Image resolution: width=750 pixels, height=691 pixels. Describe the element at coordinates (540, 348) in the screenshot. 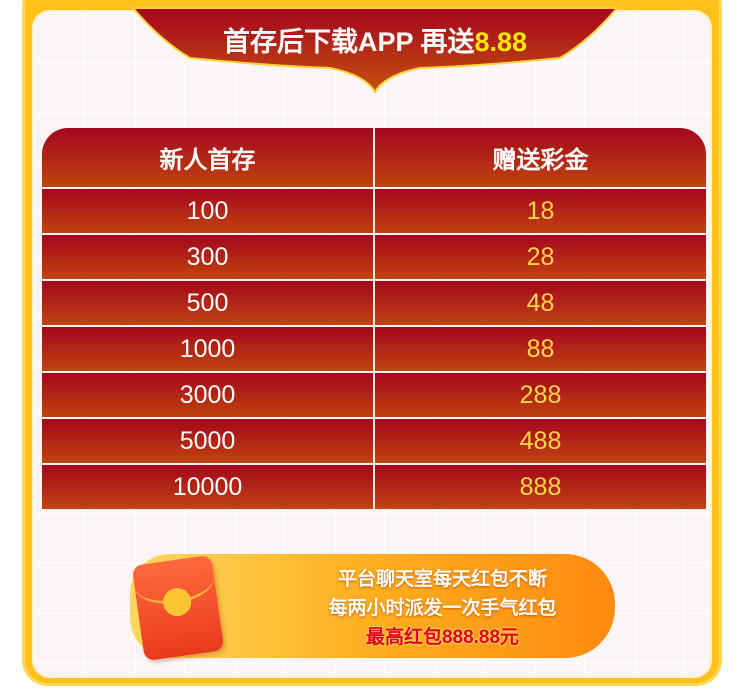

I see `bonus-cell: 88` at that location.